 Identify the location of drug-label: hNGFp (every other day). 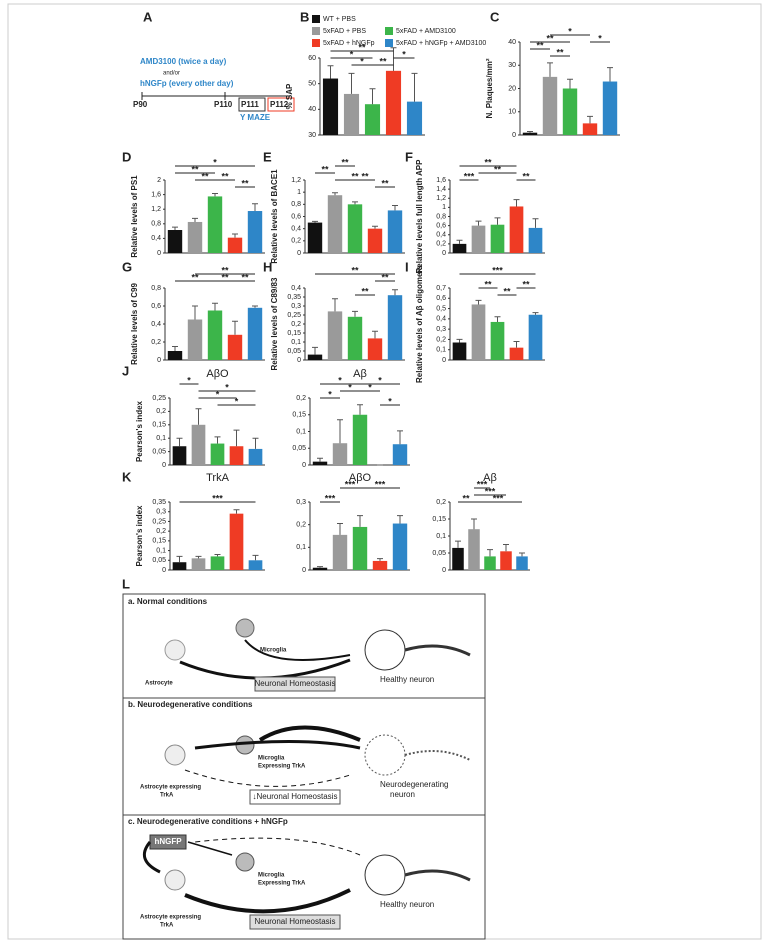
(187, 83).